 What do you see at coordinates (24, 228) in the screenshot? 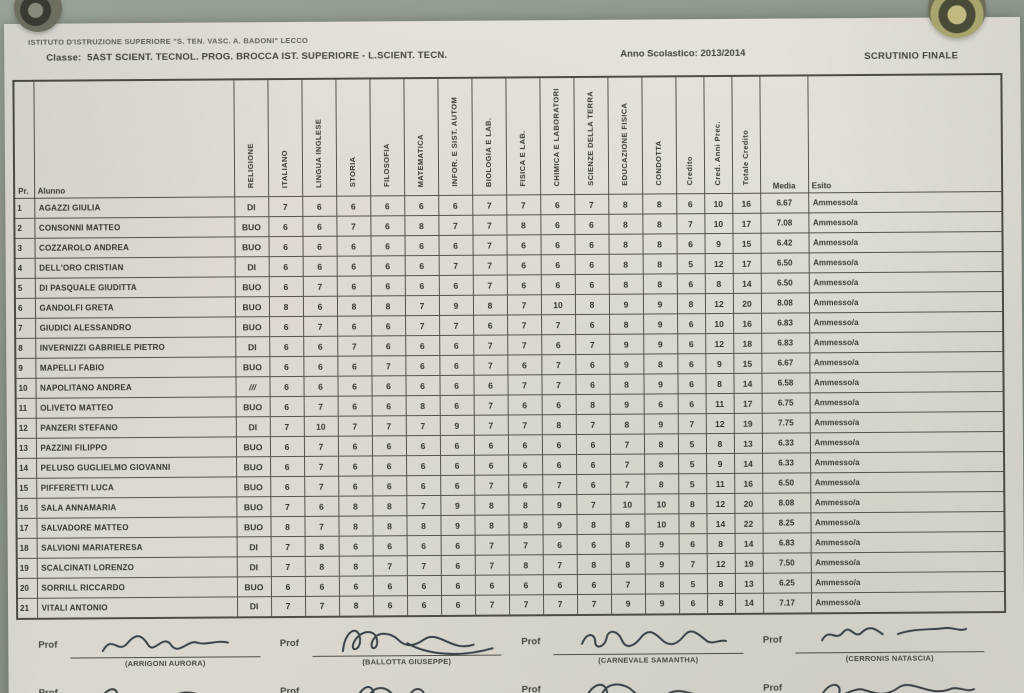
I see `row-number-cell: 2` at bounding box center [24, 228].